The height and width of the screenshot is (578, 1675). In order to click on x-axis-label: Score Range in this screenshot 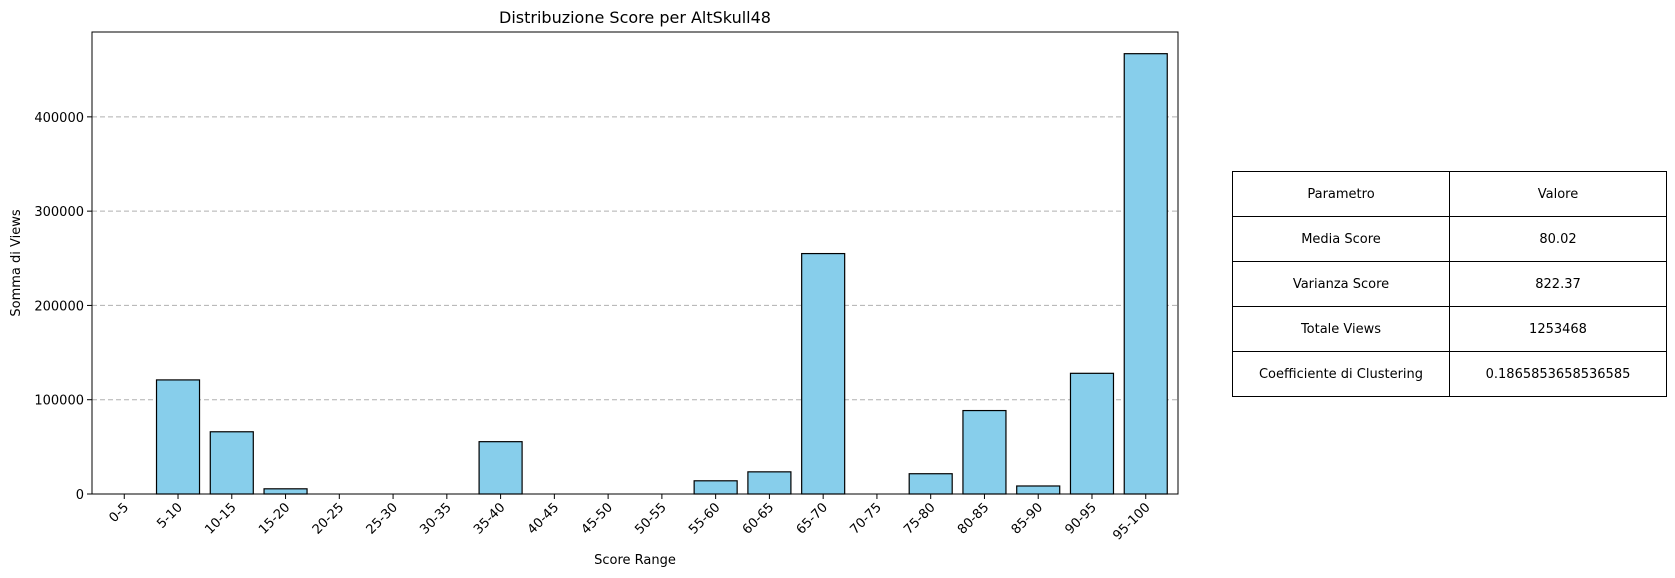, I will do `click(635, 560)`.